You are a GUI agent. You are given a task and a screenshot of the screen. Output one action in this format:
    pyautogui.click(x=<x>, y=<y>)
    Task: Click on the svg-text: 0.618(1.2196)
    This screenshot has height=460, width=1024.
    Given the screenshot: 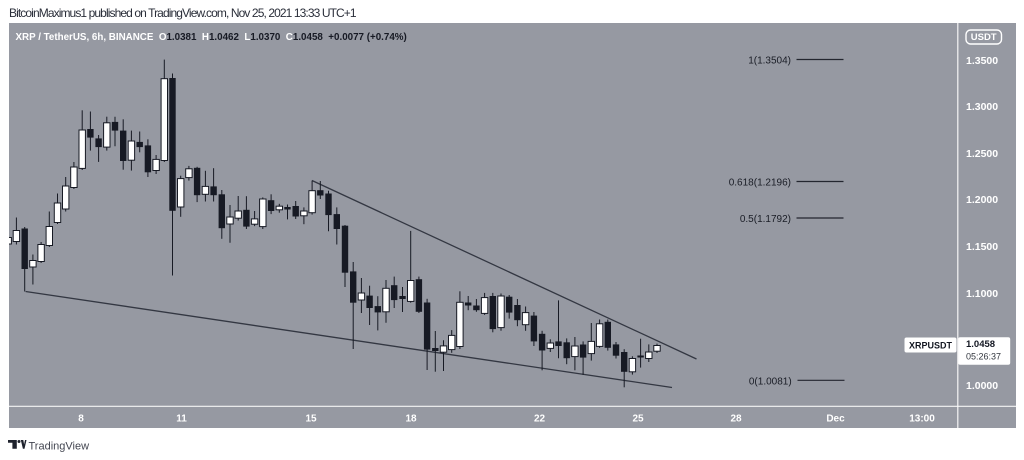 What is the action you would take?
    pyautogui.click(x=760, y=183)
    